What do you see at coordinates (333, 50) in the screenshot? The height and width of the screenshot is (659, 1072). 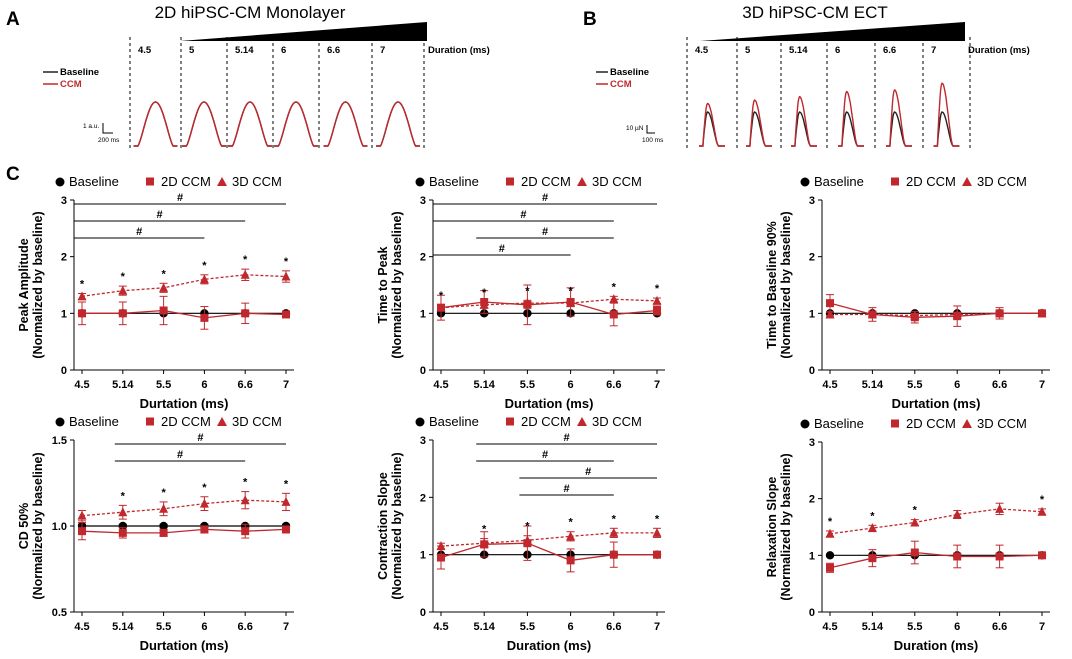 I see `a-duration-label: 6.6` at bounding box center [333, 50].